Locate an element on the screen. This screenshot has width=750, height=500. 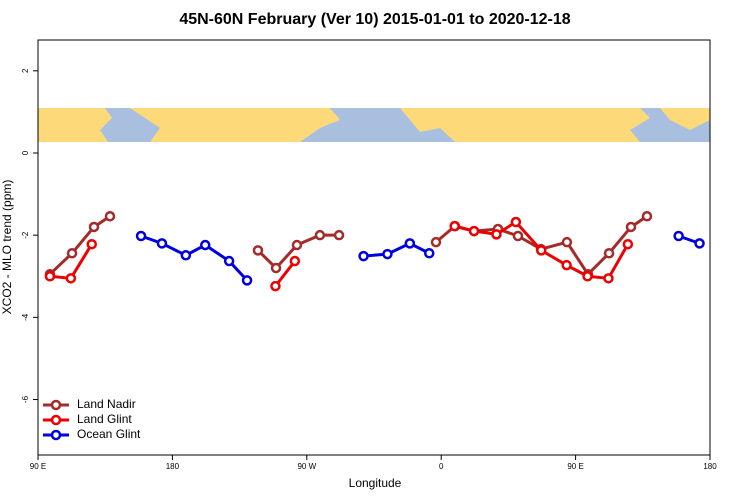
legend-label: Land Nadir is located at coordinates (106, 404).